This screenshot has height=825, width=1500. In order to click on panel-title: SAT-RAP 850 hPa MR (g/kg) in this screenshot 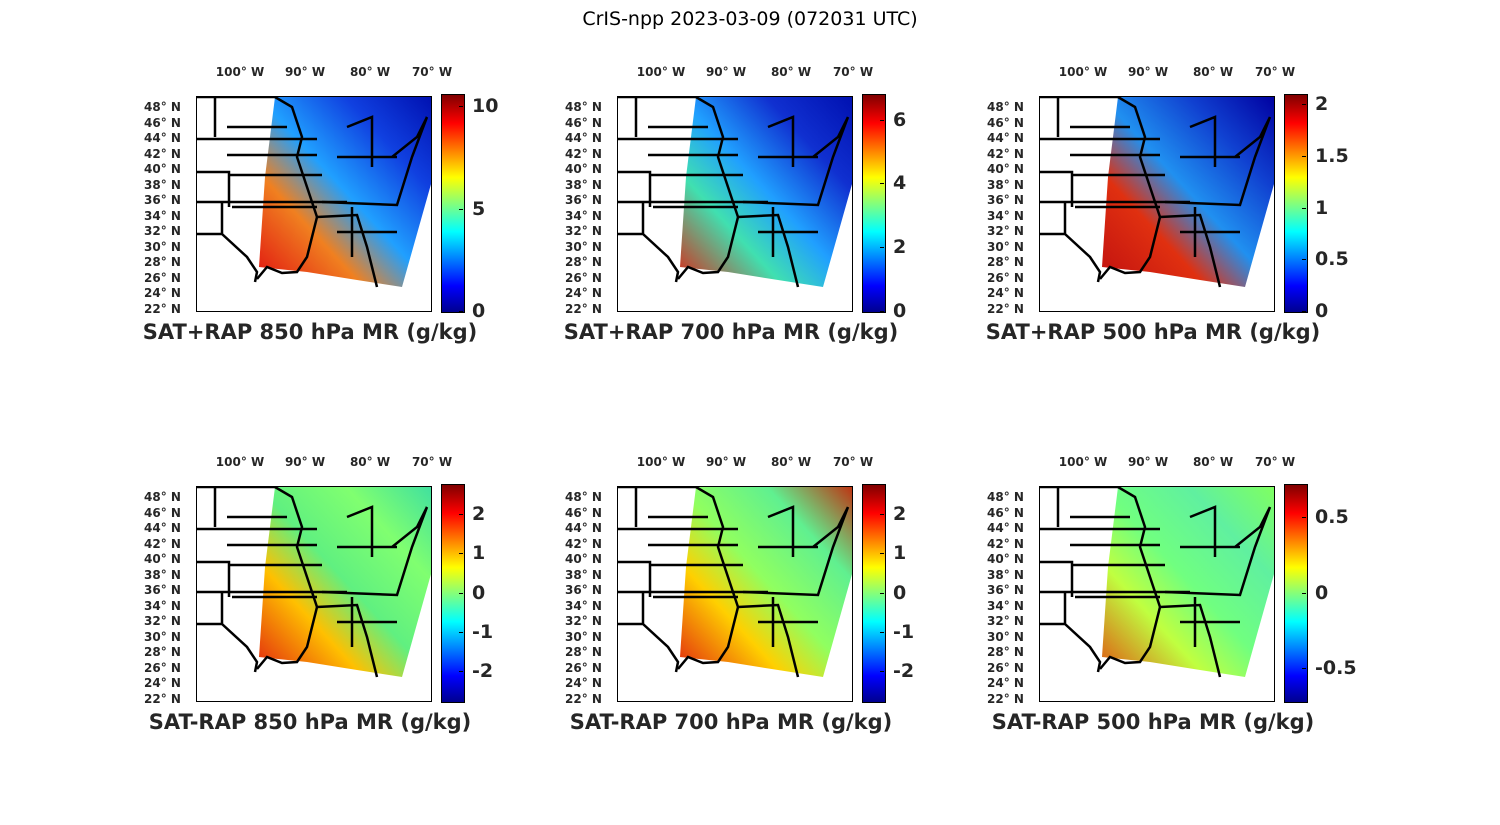, I will do `click(310, 722)`.